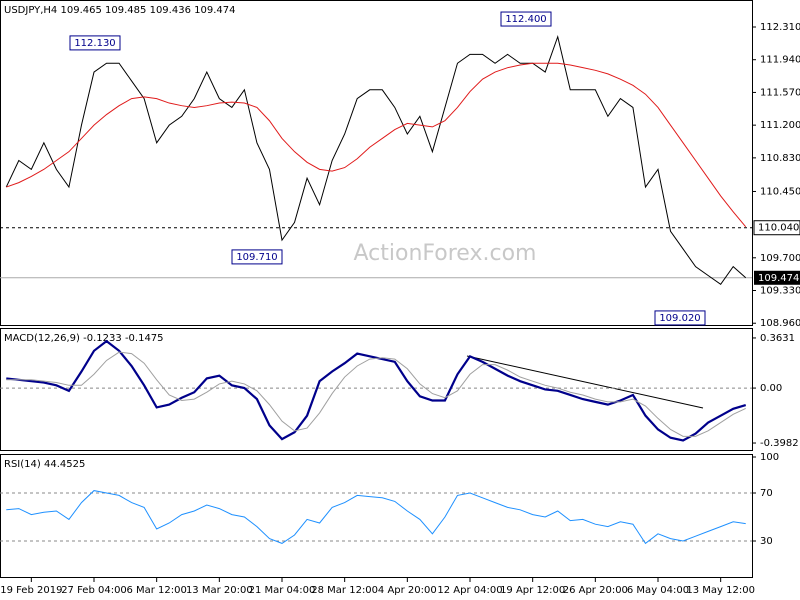 The image size is (800, 600). What do you see at coordinates (780, 60) in the screenshot?
I see `y-tick-label: 111.940` at bounding box center [780, 60].